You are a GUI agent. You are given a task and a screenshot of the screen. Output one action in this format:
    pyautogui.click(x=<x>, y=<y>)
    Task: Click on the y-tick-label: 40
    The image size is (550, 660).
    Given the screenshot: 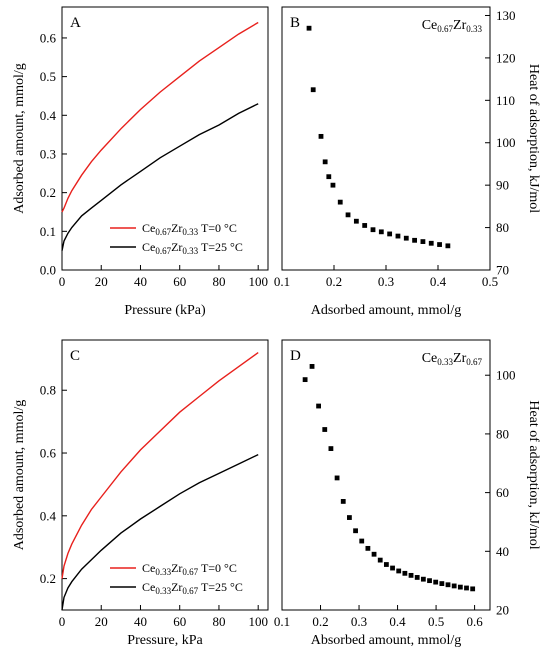 What is the action you would take?
    pyautogui.click(x=502, y=551)
    